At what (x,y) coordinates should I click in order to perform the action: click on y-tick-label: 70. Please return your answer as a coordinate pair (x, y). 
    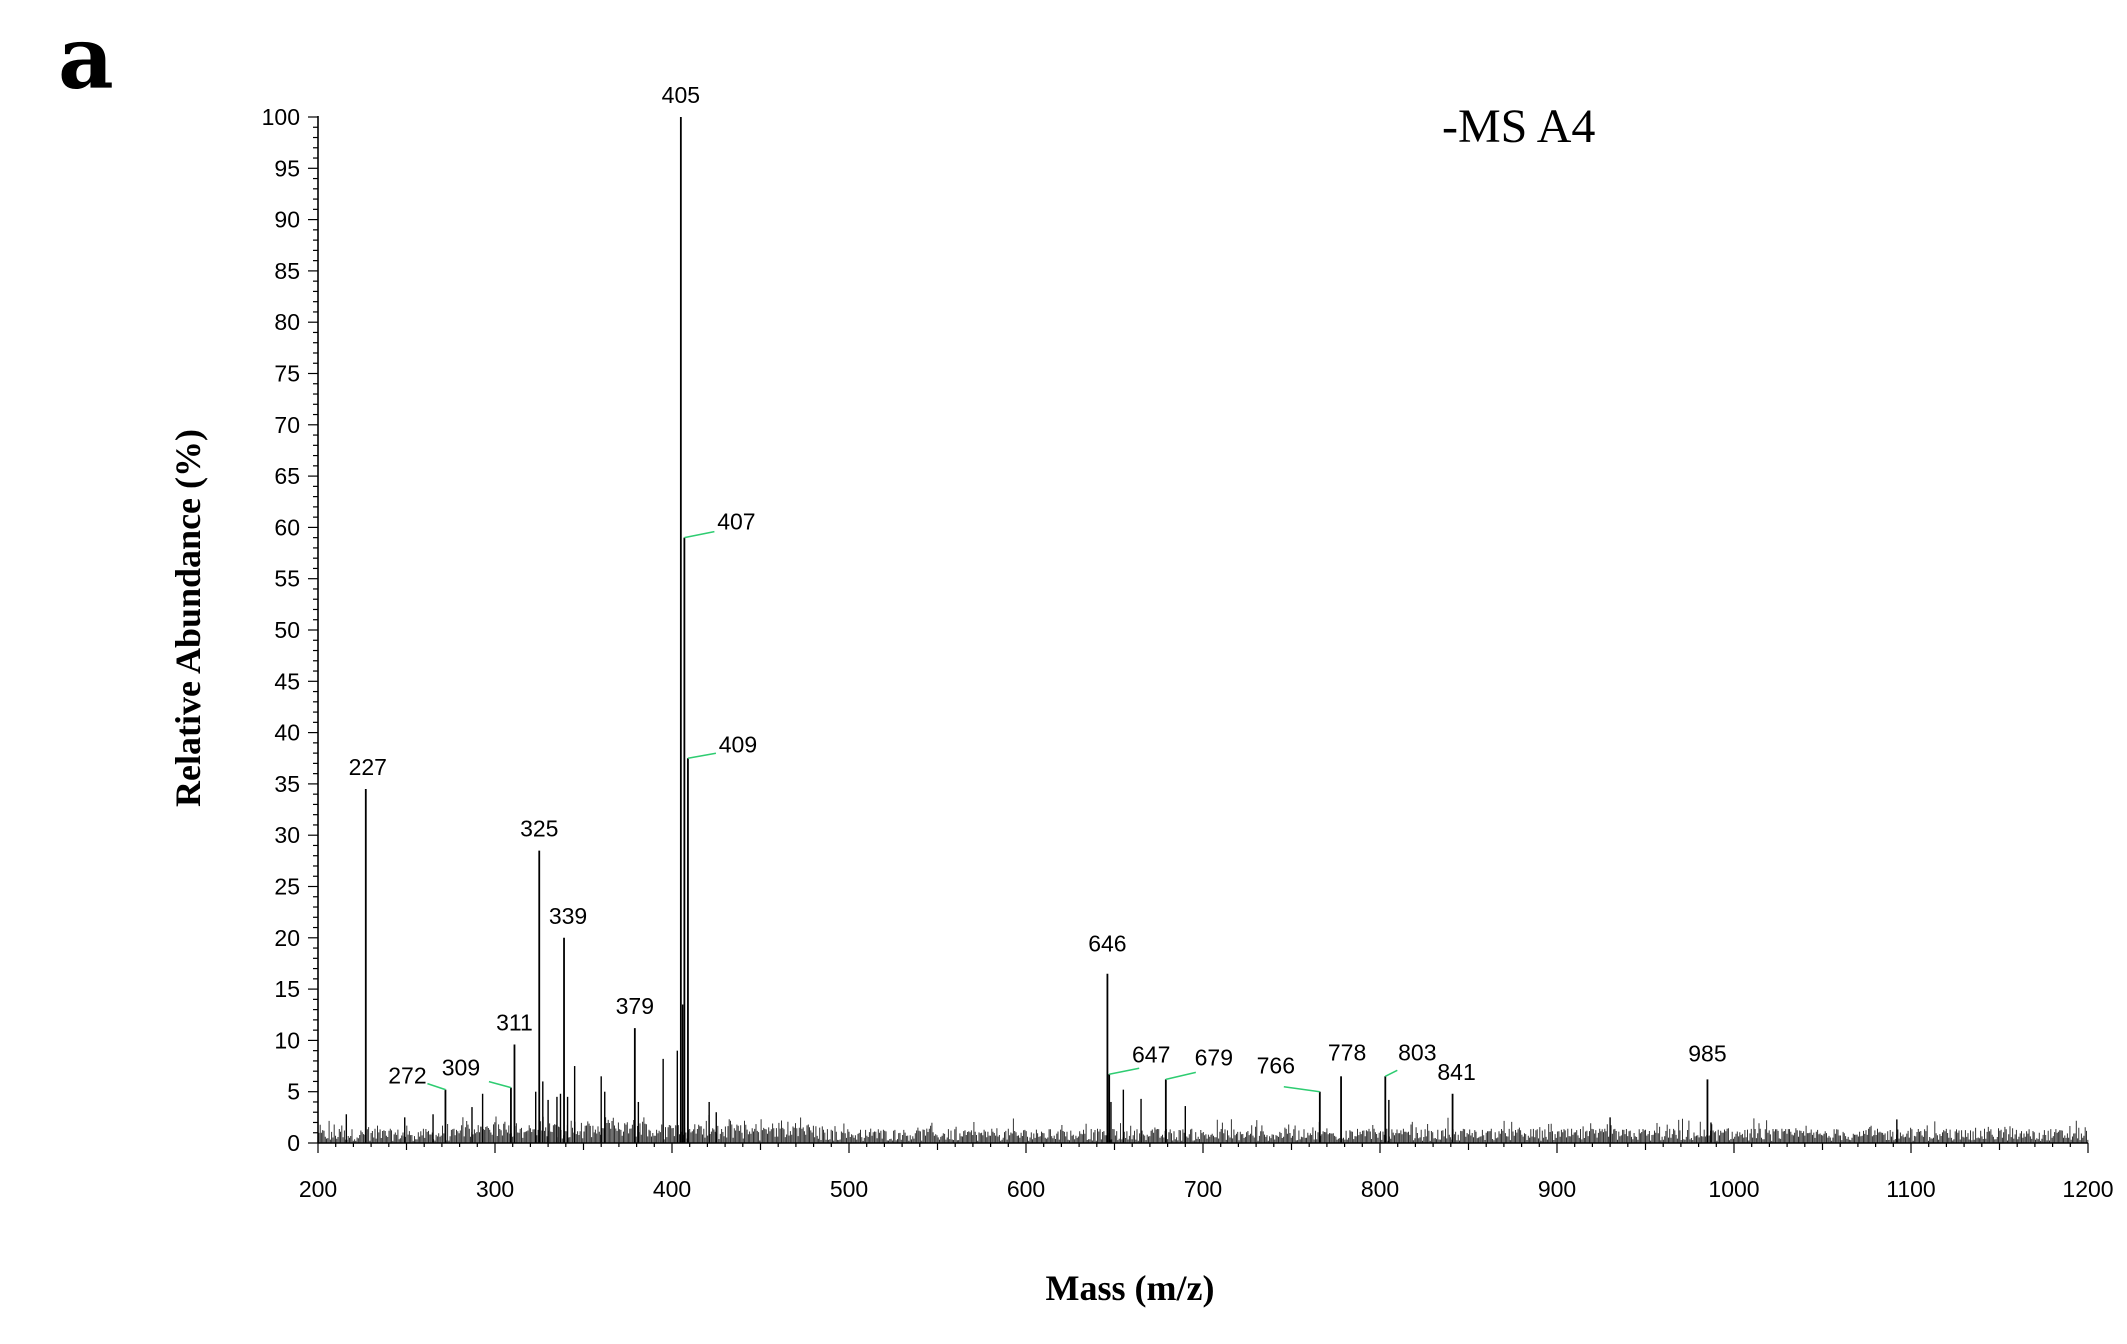
    Looking at the image, I should click on (287, 425).